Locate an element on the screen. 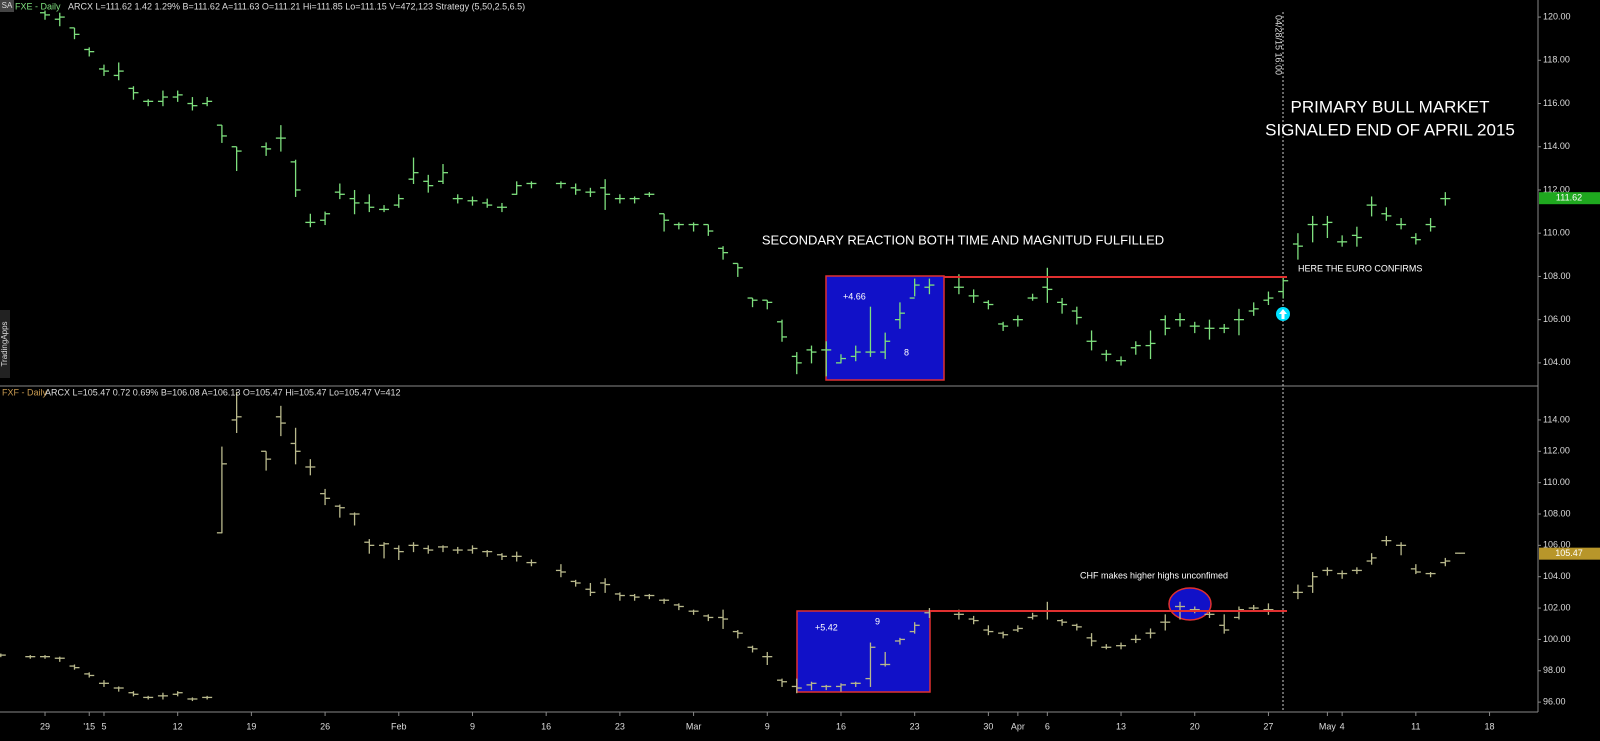 Image resolution: width=1600 pixels, height=741 pixels. corner-tab is located at coordinates (7, 6).